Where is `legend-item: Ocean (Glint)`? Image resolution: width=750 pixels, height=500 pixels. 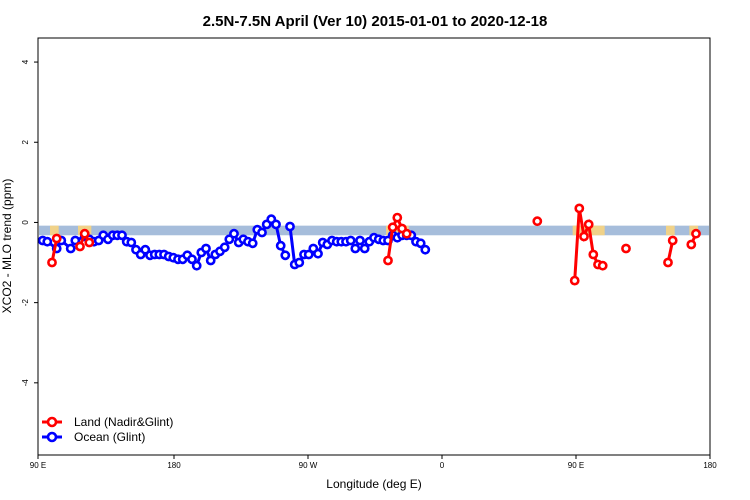 legend-item: Ocean (Glint) is located at coordinates (93, 437).